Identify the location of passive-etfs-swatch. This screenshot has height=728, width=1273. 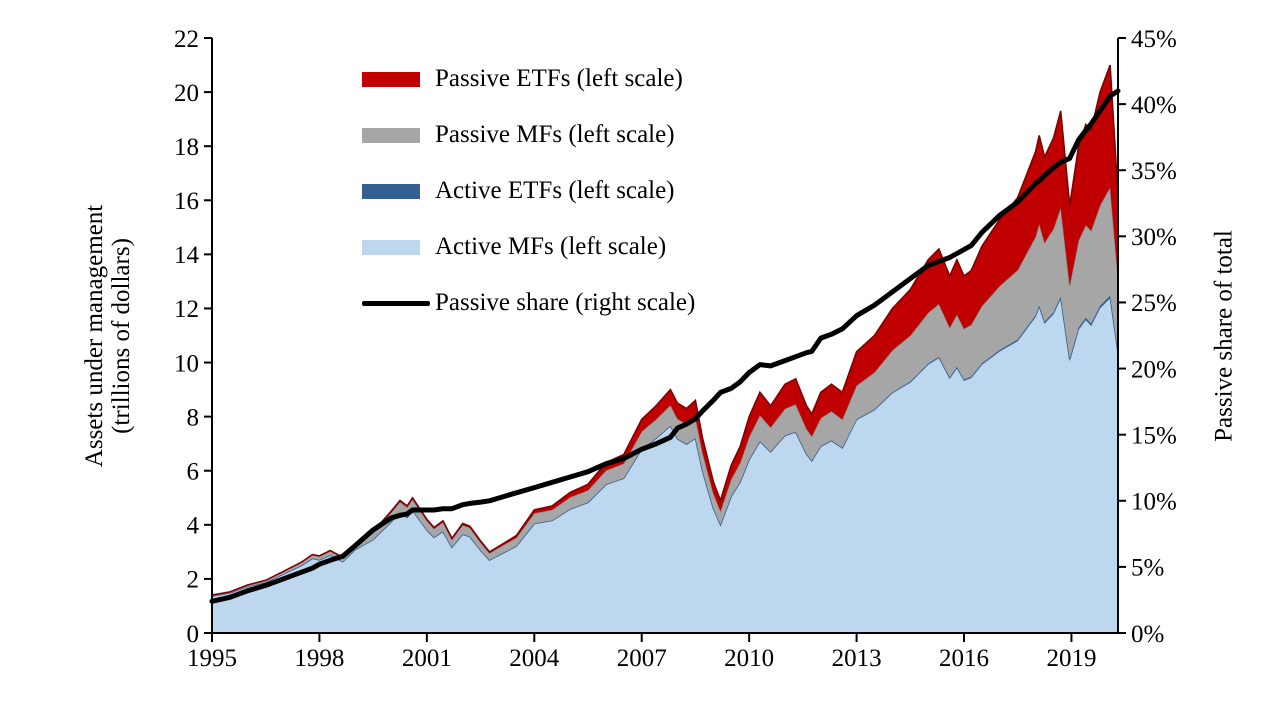
(391, 79).